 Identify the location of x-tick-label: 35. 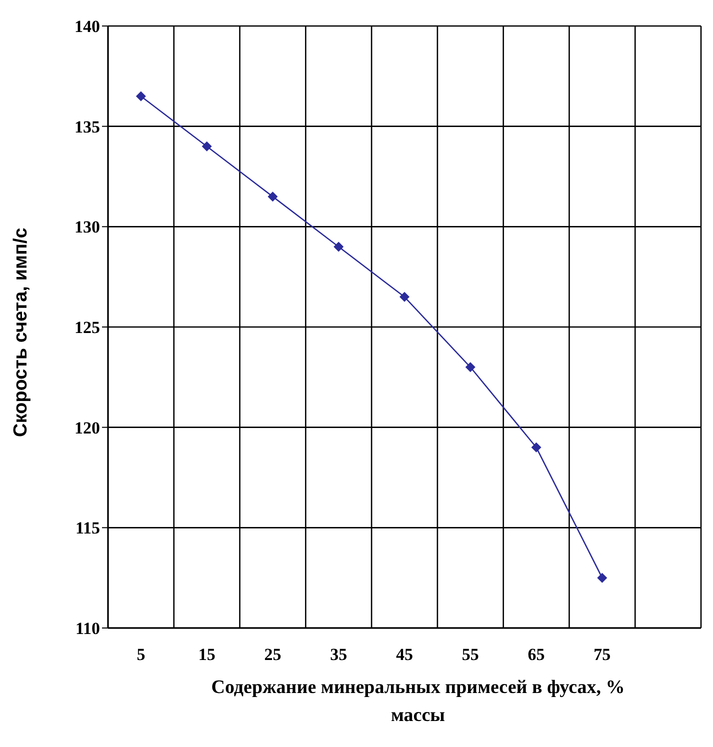
(339, 654).